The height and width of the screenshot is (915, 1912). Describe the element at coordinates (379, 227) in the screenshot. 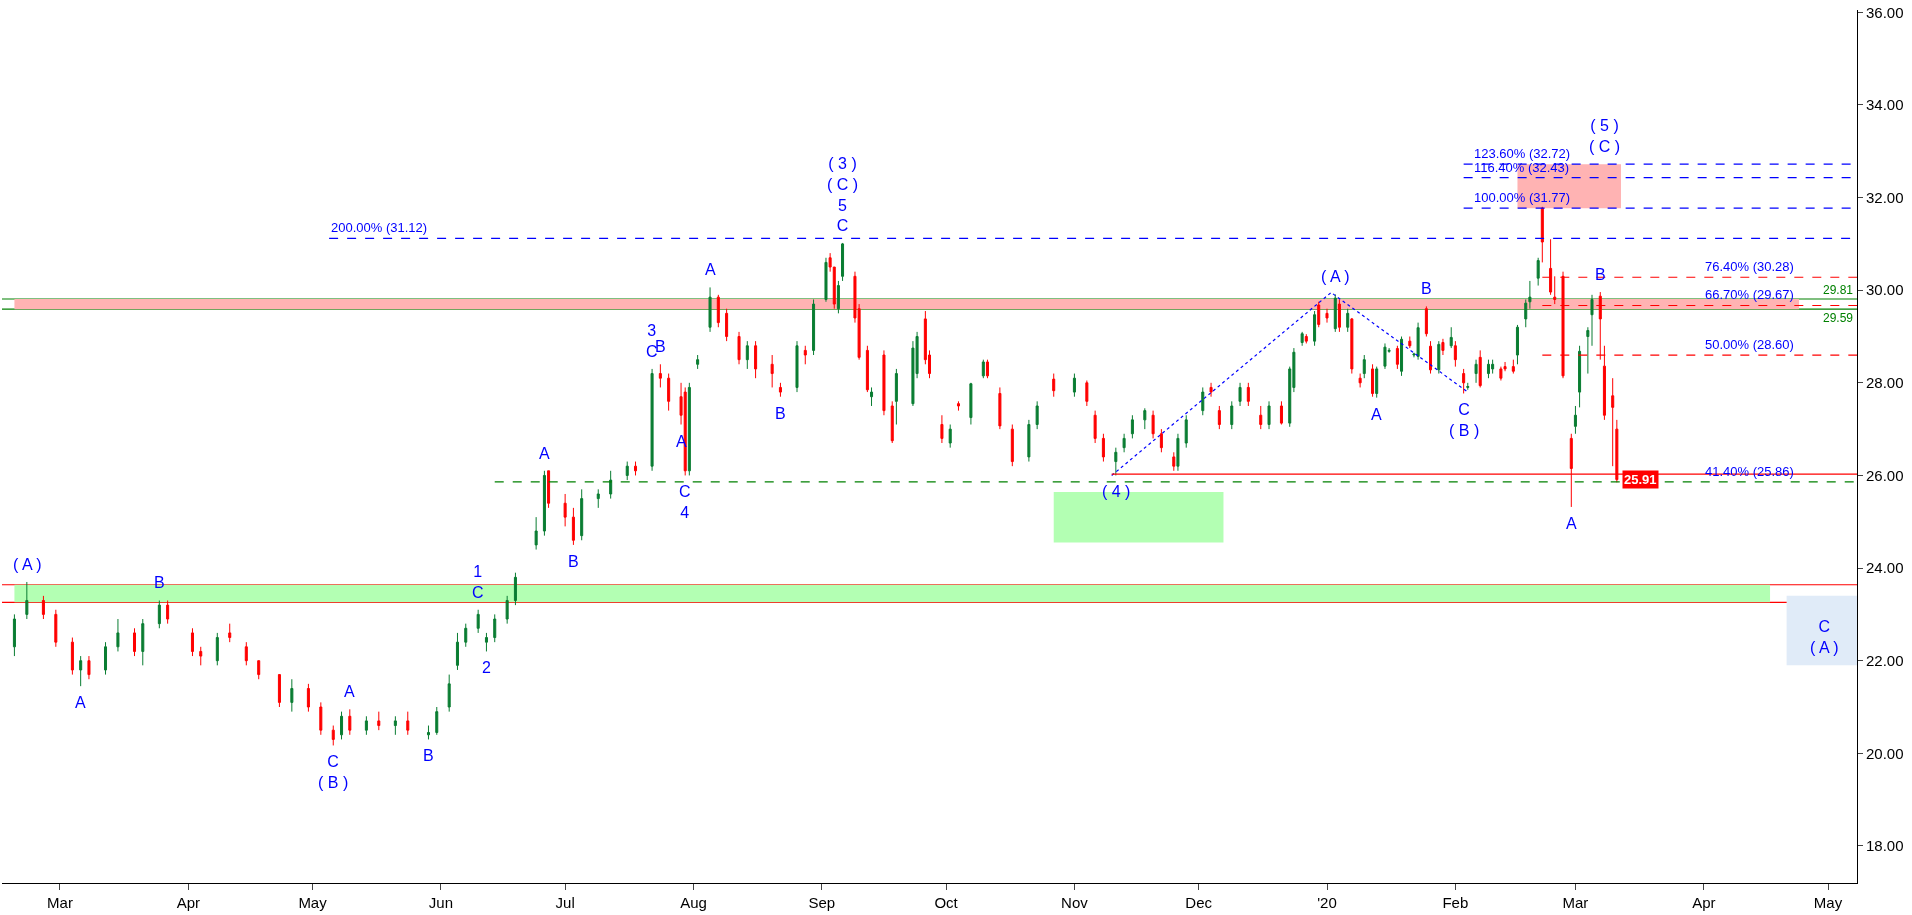

I see `annotation: 200.00% (31.12)` at that location.